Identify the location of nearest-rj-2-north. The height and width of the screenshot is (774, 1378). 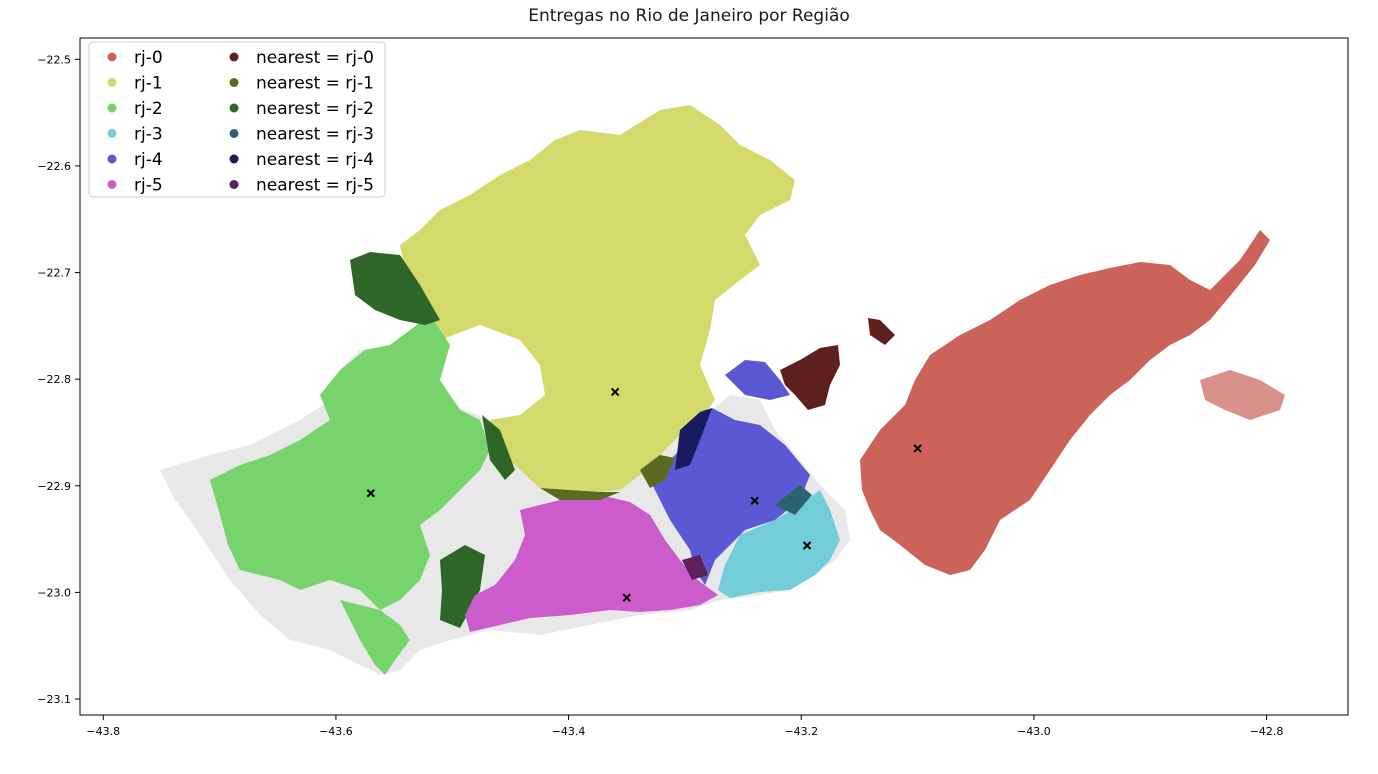
(395, 288).